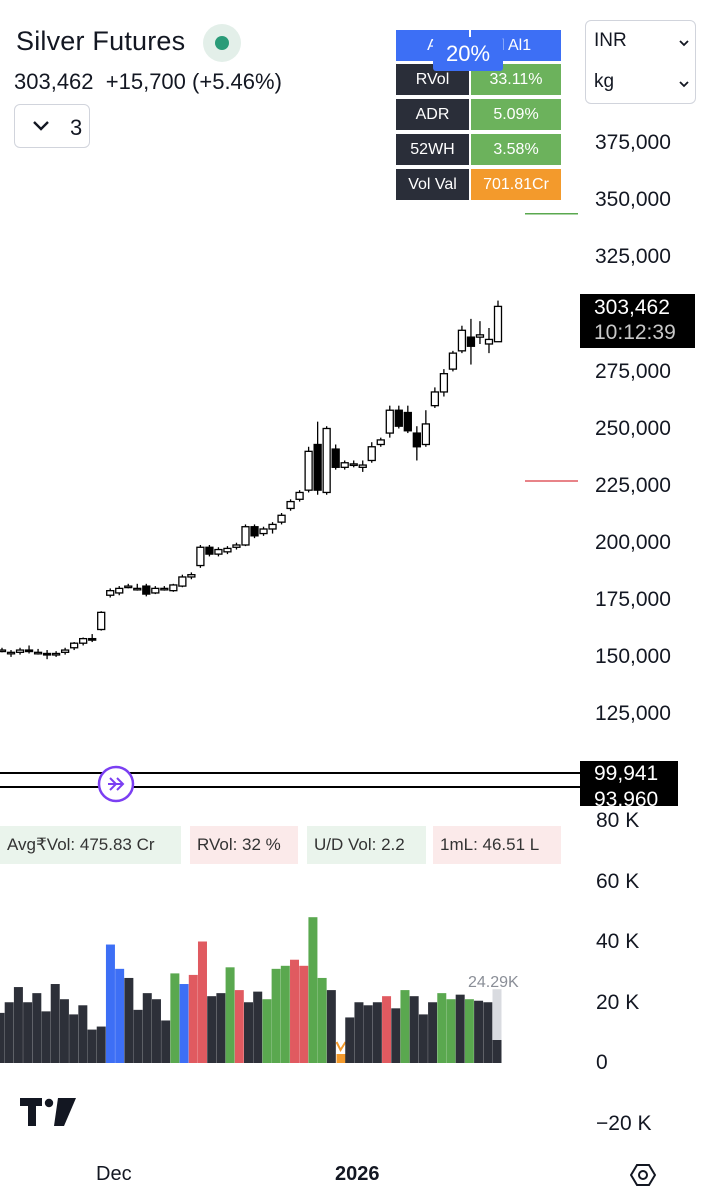 Image resolution: width=705 pixels, height=1200 pixels. What do you see at coordinates (632, 307) in the screenshot?
I see `last-price-tag-value: 303,462` at bounding box center [632, 307].